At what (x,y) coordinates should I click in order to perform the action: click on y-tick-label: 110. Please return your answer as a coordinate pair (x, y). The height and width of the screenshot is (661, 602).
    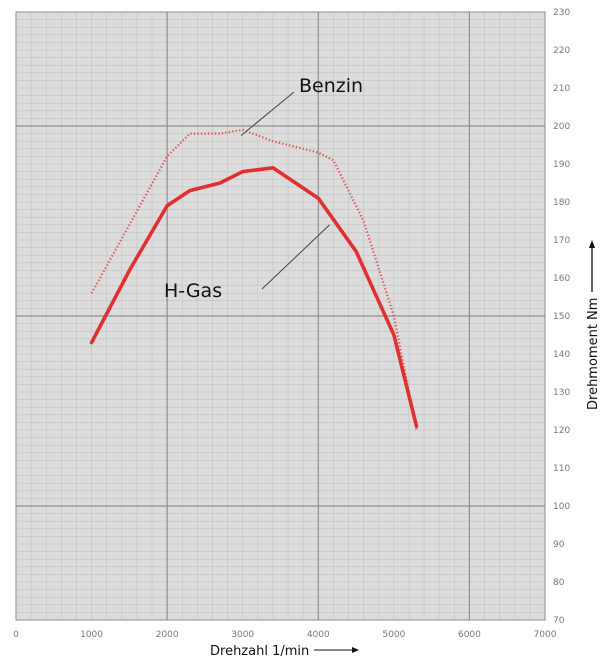
    Looking at the image, I should click on (561, 469).